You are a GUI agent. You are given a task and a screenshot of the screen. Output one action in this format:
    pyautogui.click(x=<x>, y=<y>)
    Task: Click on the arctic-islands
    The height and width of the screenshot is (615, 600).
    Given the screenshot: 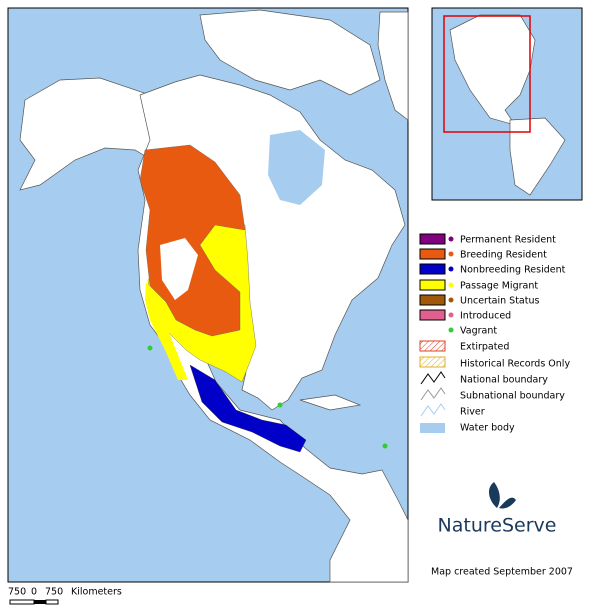 What is the action you would take?
    pyautogui.click(x=290, y=52)
    